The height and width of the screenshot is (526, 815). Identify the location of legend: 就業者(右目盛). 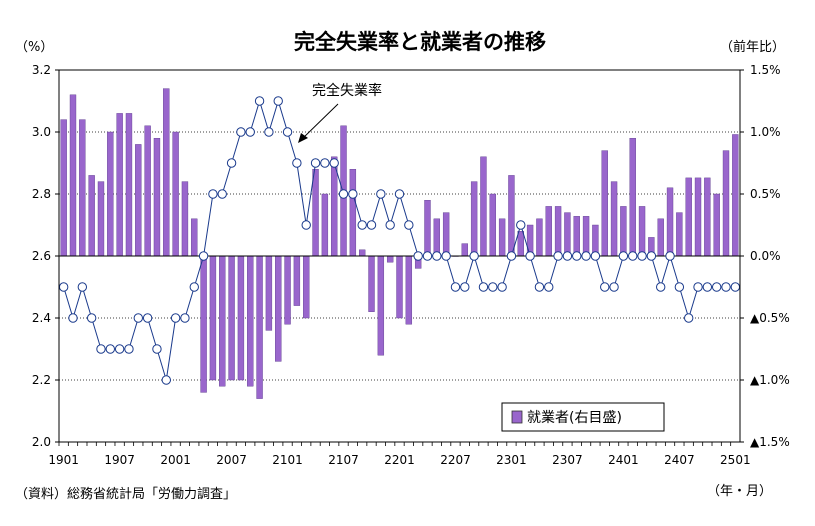
(583, 417).